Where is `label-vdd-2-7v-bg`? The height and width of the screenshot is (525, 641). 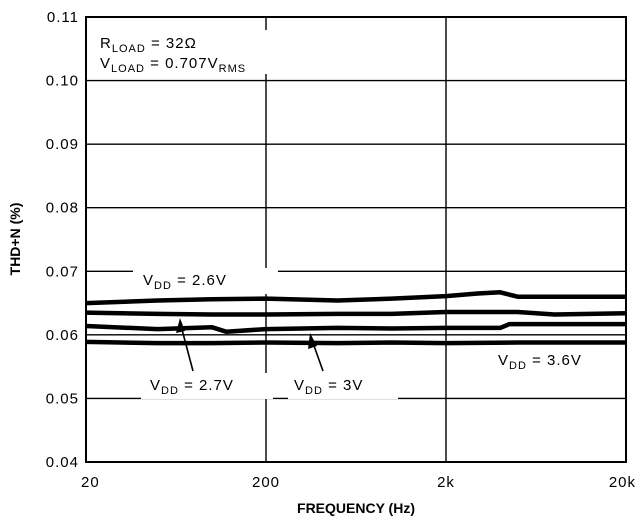
label-vdd-2-7v-bg is located at coordinates (207, 386).